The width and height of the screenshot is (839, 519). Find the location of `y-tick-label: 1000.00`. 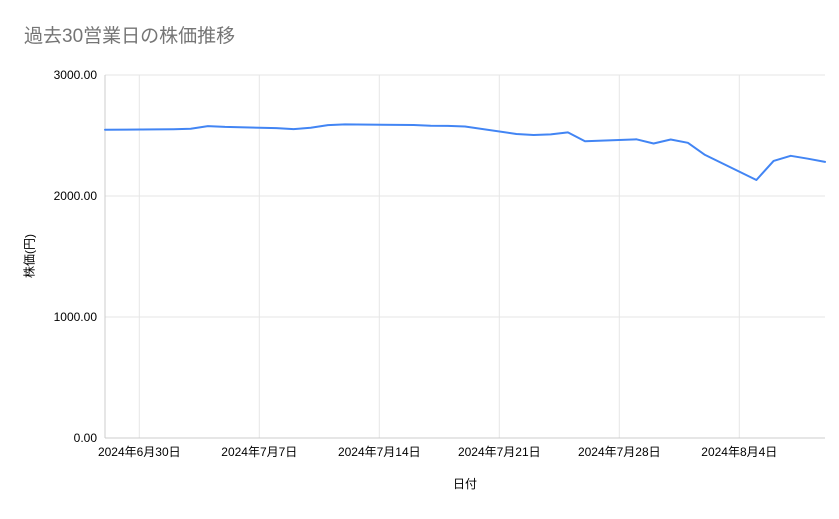

y-tick-label: 1000.00 is located at coordinates (76, 317).